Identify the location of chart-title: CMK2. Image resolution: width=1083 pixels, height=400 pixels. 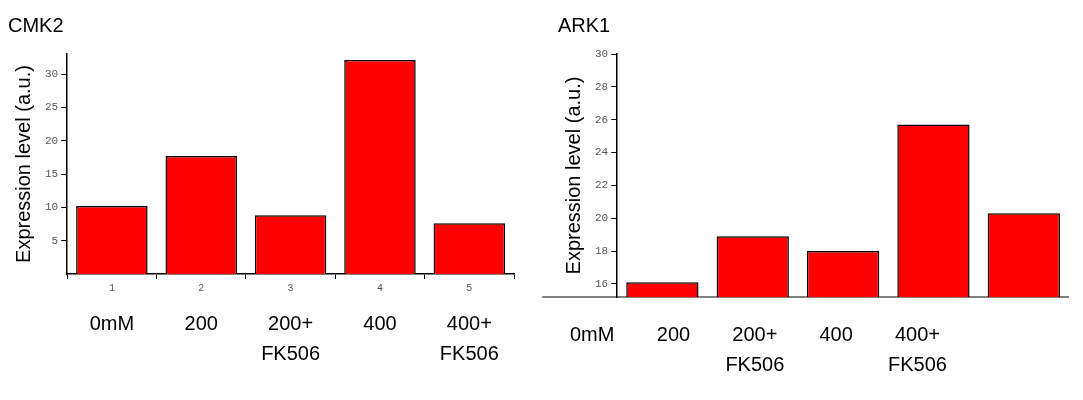
(36, 24).